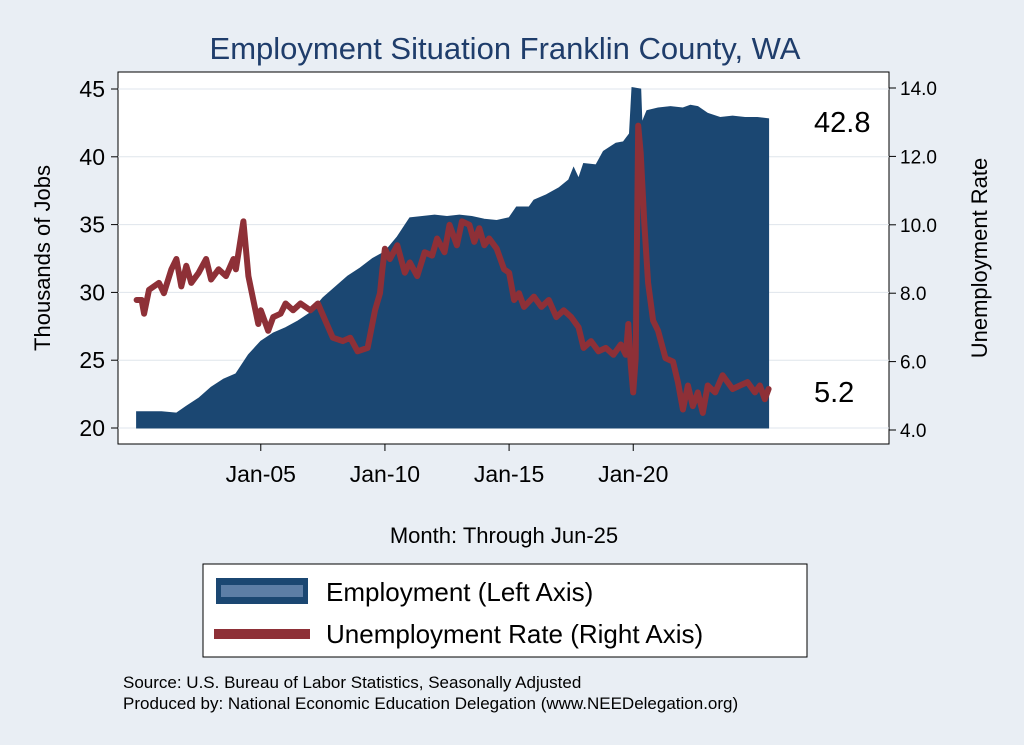 The width and height of the screenshot is (1024, 745). I want to click on left-tick-label: 45, so click(92, 89).